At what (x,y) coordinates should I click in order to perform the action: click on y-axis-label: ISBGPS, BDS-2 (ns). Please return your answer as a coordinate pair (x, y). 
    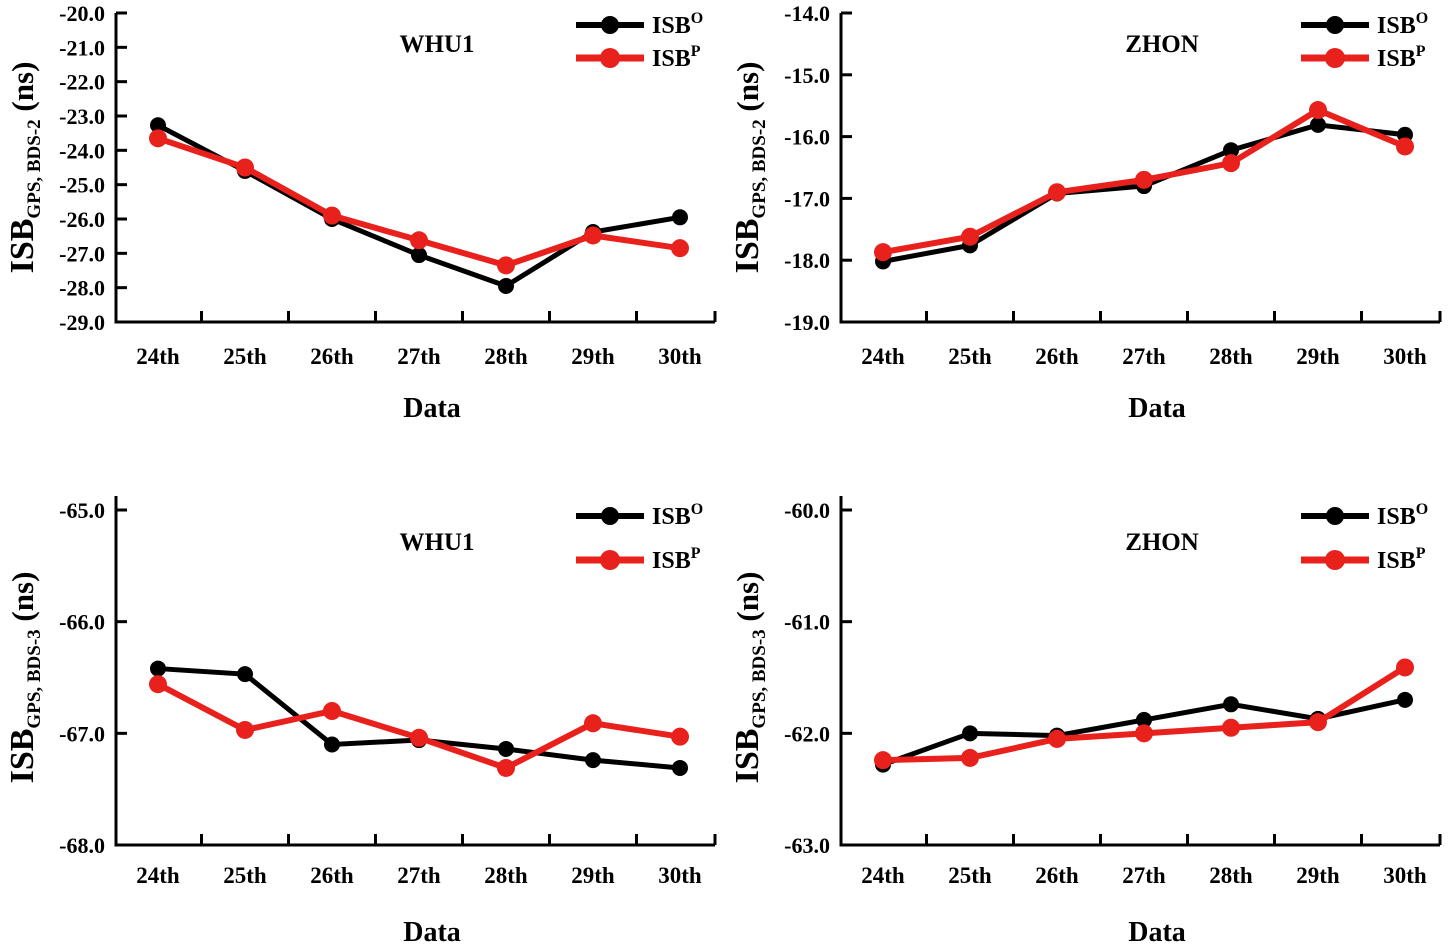
    Looking at the image, I should click on (24, 168).